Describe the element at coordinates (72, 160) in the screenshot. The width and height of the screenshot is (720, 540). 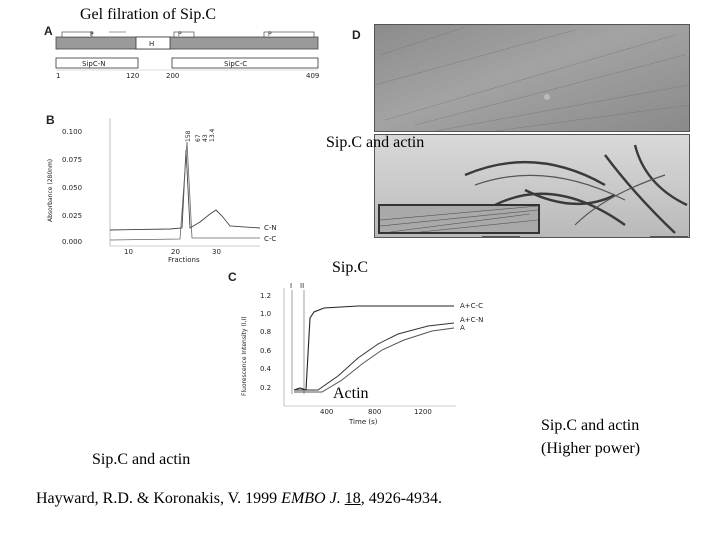
I see `panel-b-ytick: 0.075` at that location.